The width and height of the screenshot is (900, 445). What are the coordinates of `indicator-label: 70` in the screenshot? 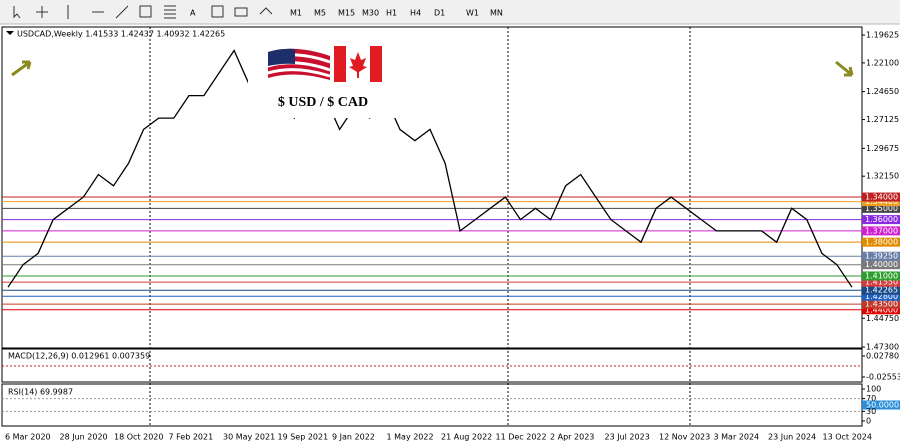 It's located at (871, 398).